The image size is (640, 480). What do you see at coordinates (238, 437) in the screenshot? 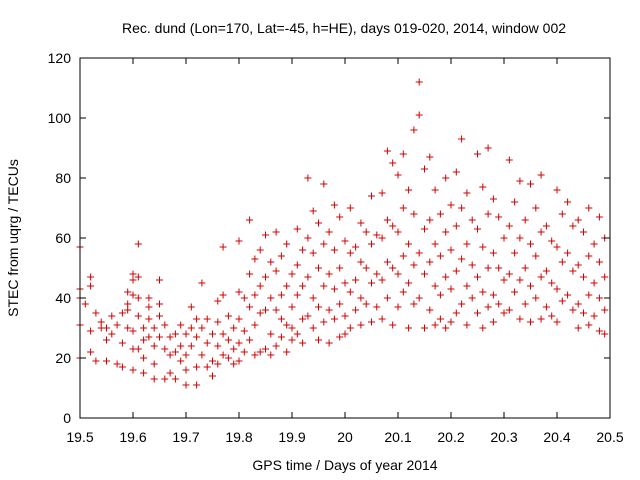
I see `x-tick-label: 19.8` at bounding box center [238, 437].